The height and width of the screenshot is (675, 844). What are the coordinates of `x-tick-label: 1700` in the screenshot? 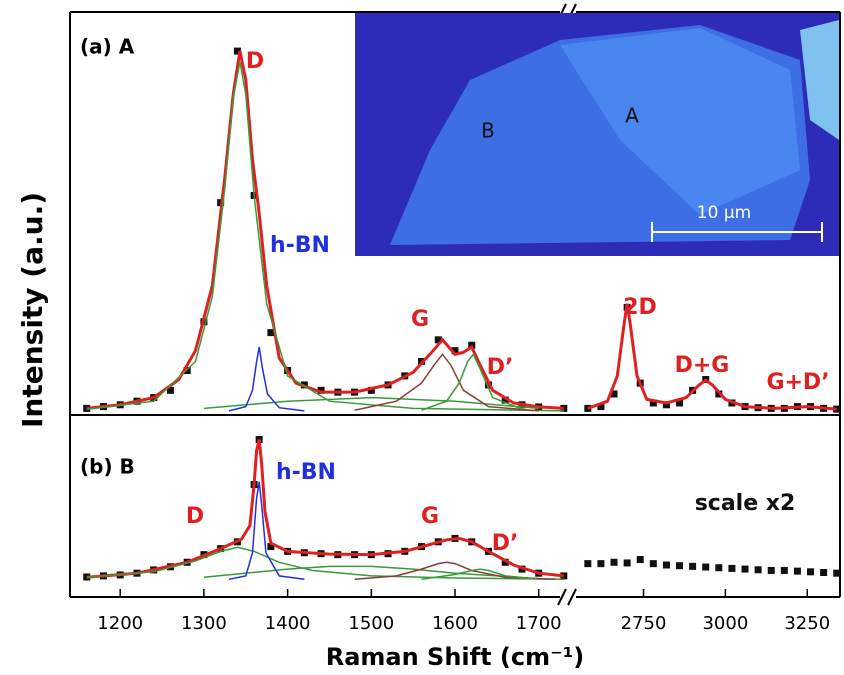 It's located at (539, 623).